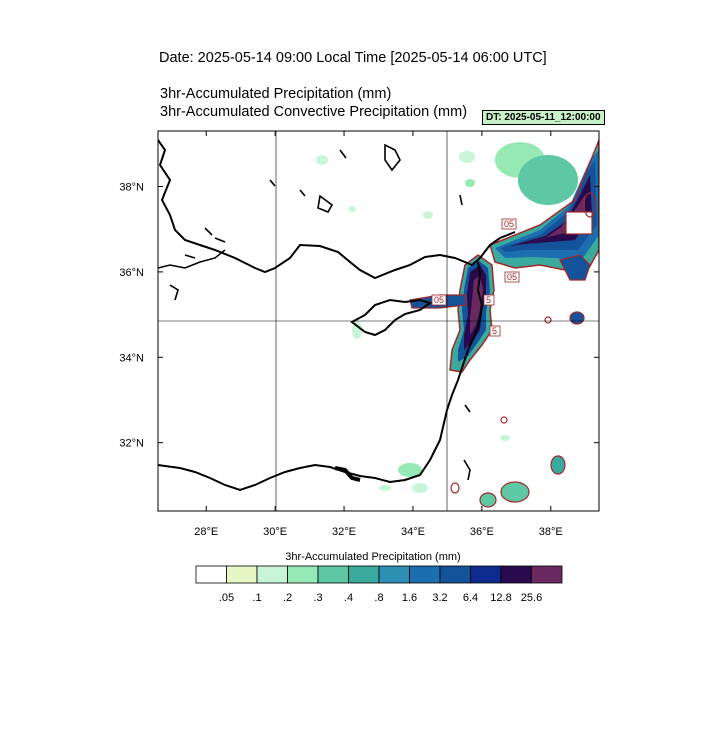 The width and height of the screenshot is (720, 756). What do you see at coordinates (470, 598) in the screenshot?
I see `colorbar-level-label: 6.4` at bounding box center [470, 598].